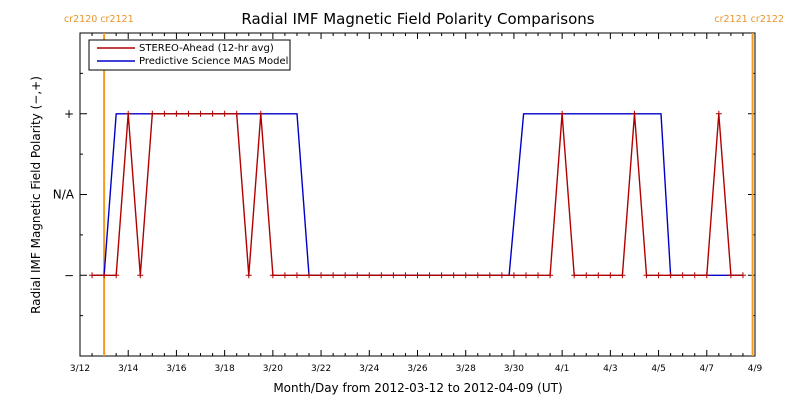 The height and width of the screenshot is (400, 800). I want to click on x-tick-label: 3/14, so click(128, 369).